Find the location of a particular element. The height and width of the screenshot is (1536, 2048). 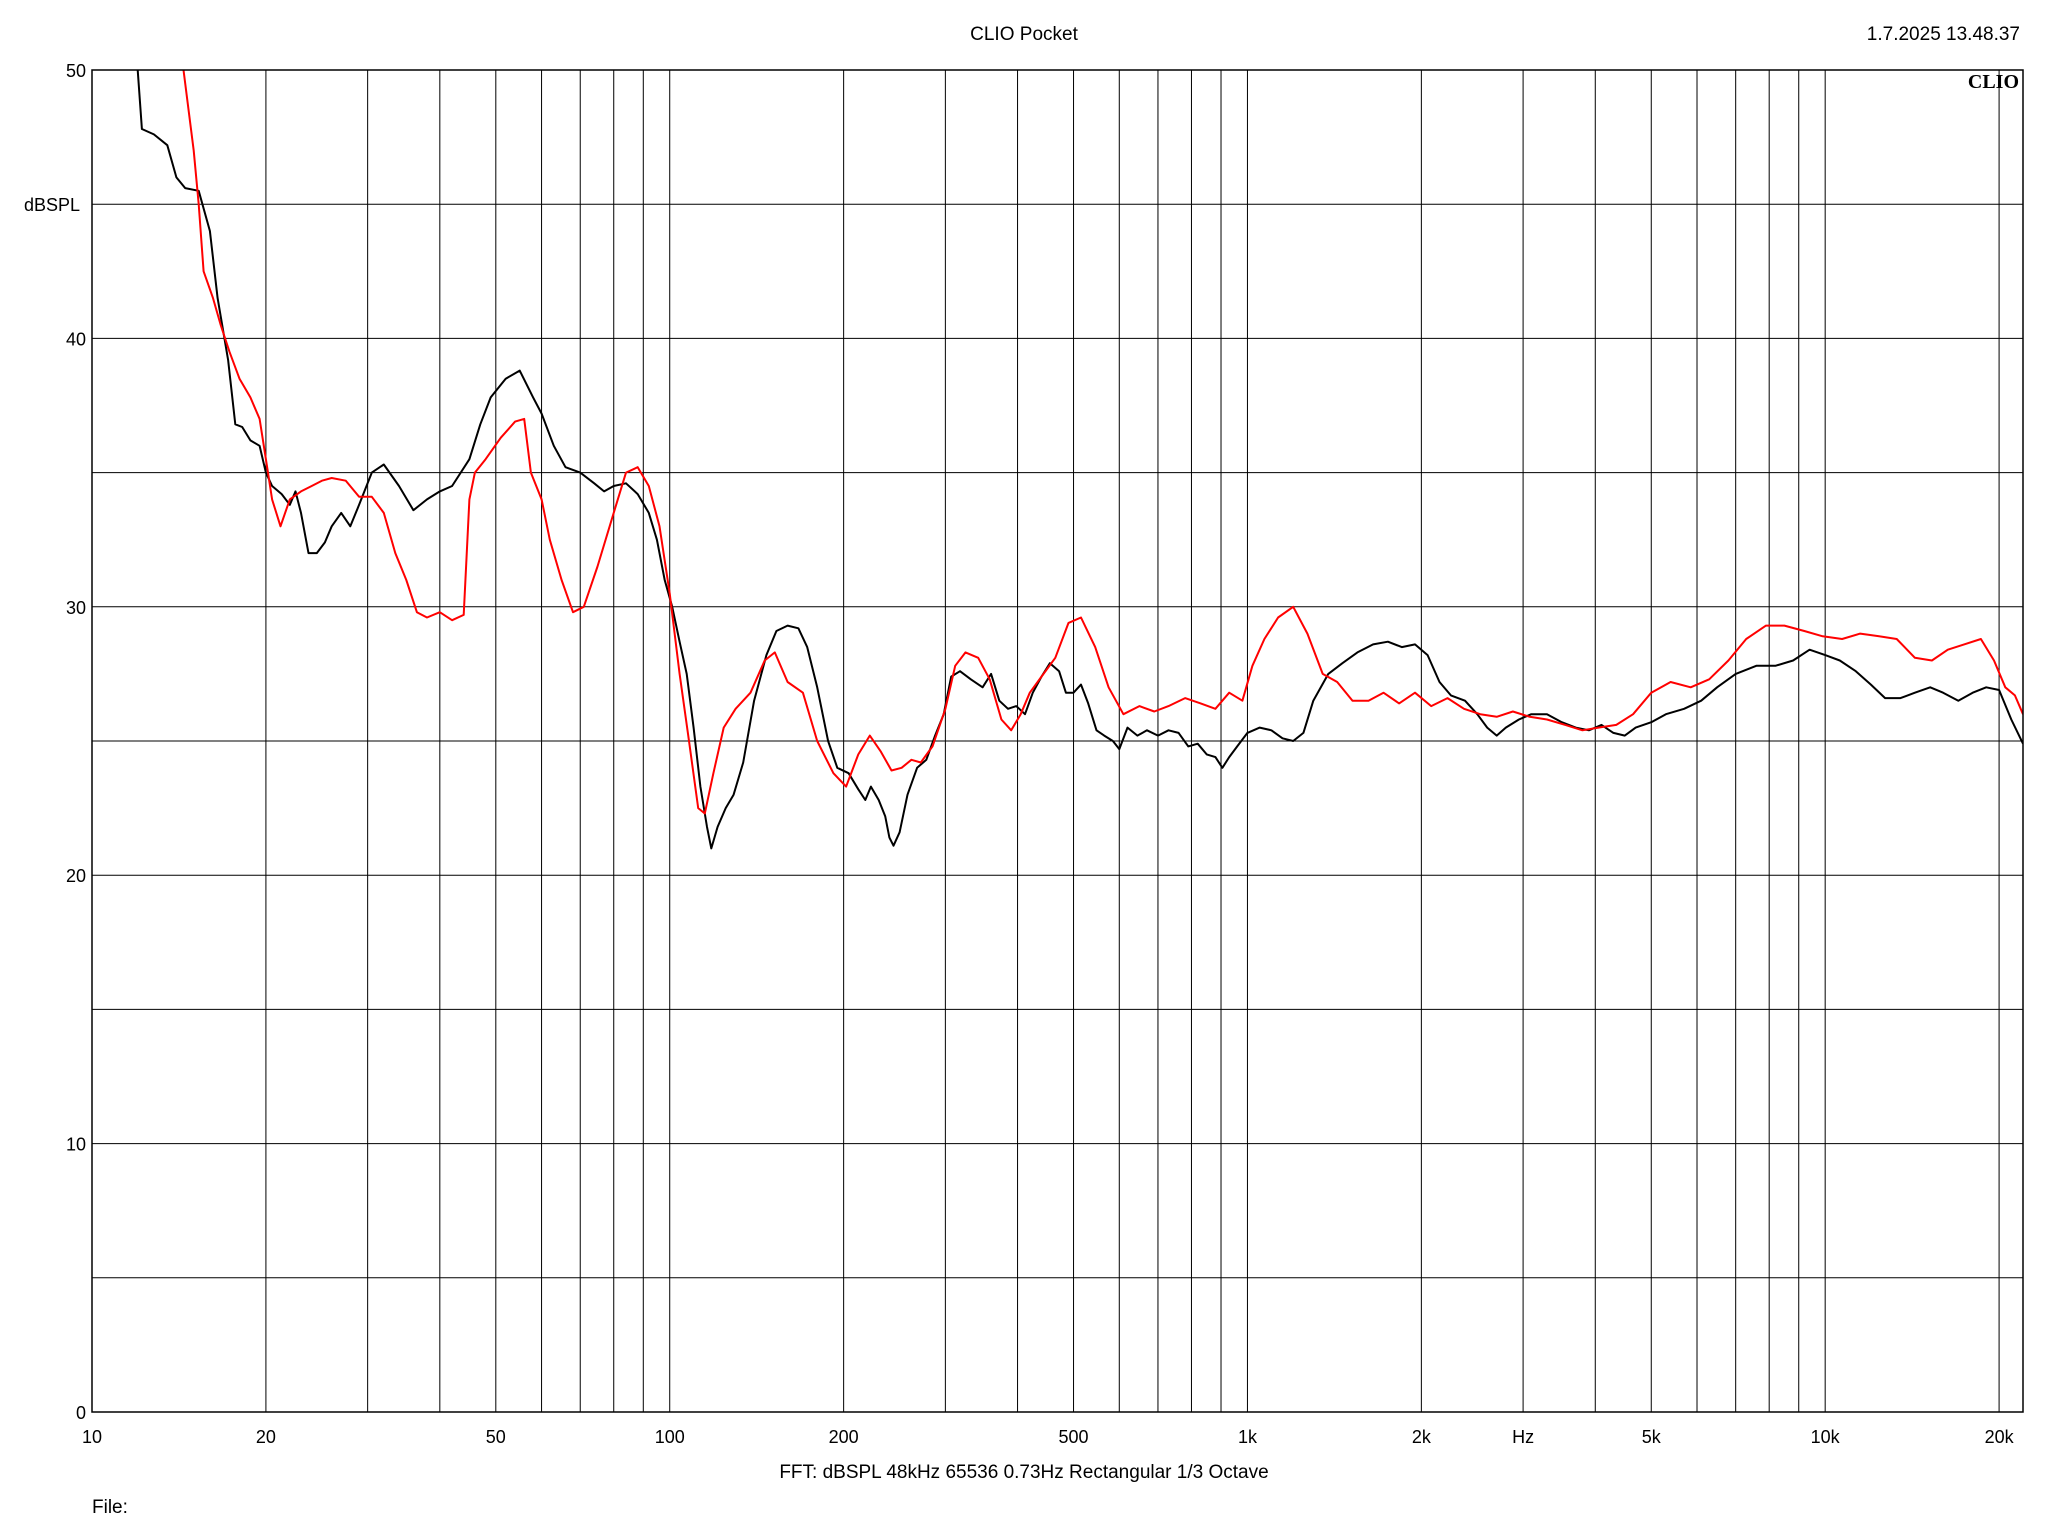

y-axis-label: dBSPL is located at coordinates (52, 205).